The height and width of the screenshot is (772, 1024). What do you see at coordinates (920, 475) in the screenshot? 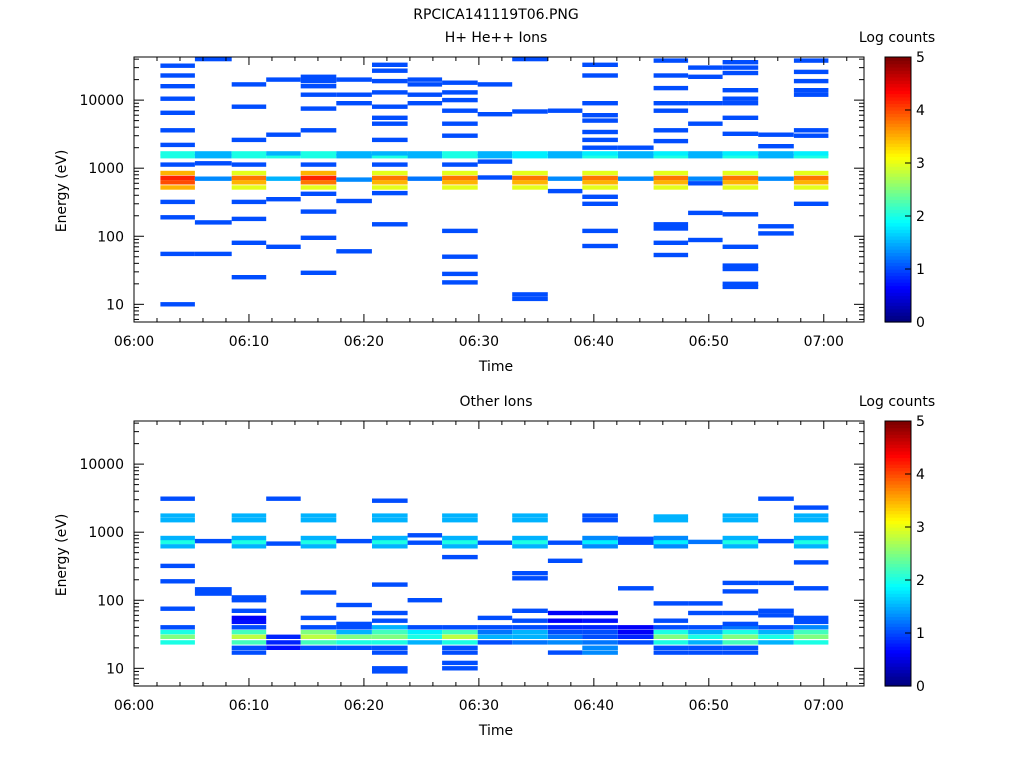
I see `colorbar-tick-label: 4` at bounding box center [920, 475].